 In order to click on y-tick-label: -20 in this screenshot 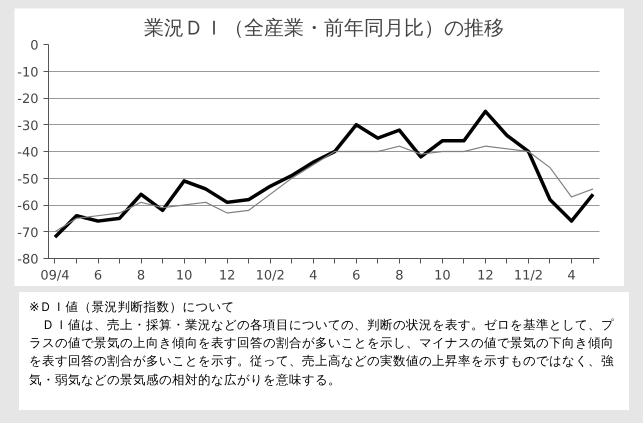, I will do `click(27, 99)`.